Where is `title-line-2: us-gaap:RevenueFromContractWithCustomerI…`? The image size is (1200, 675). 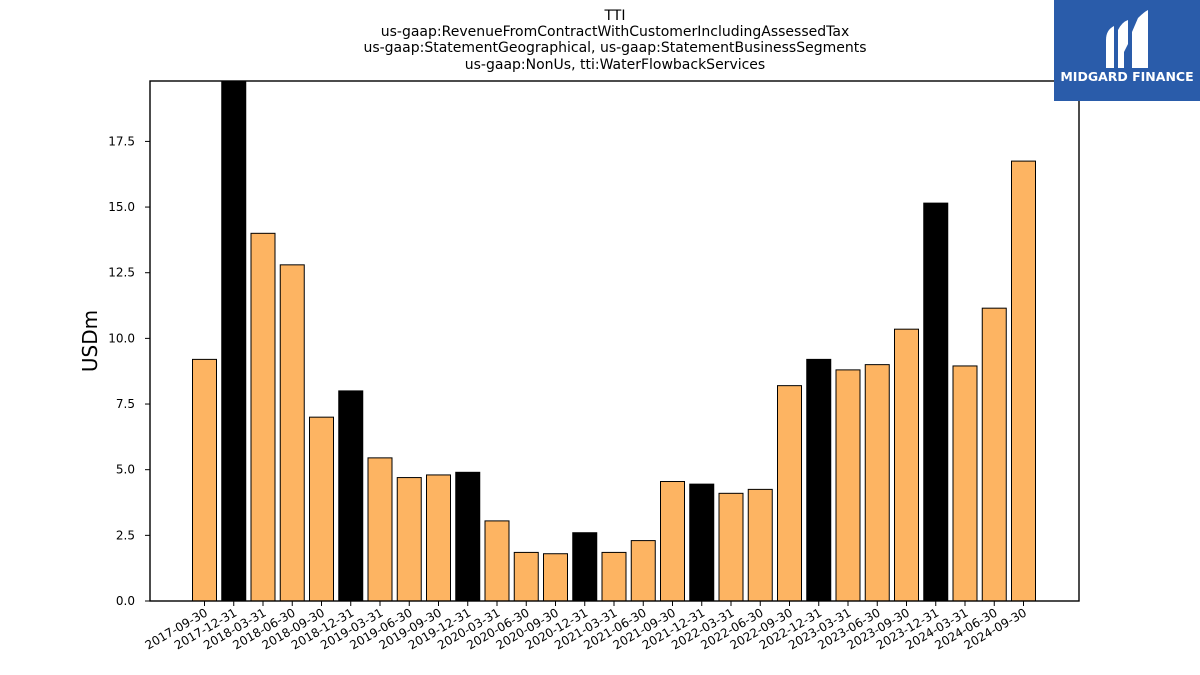
title-line-2: us-gaap:RevenueFromContractWithCustomerI… is located at coordinates (615, 32).